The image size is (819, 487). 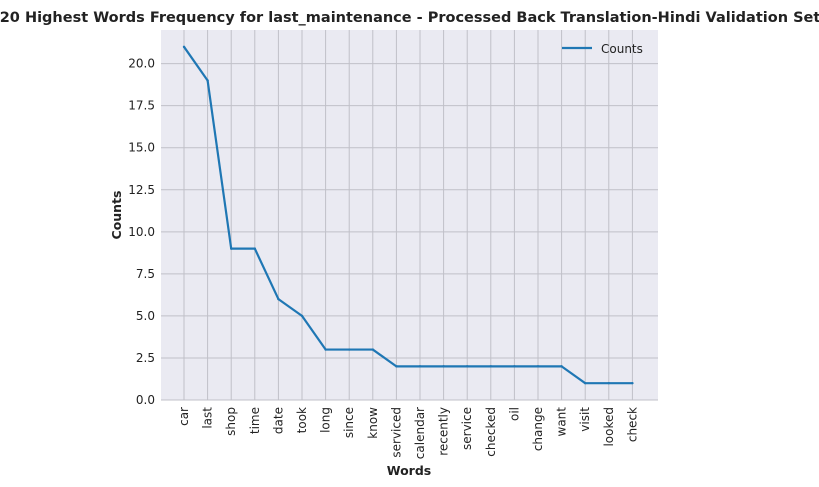 I want to click on x-tick-label: checked, so click(x=491, y=432).